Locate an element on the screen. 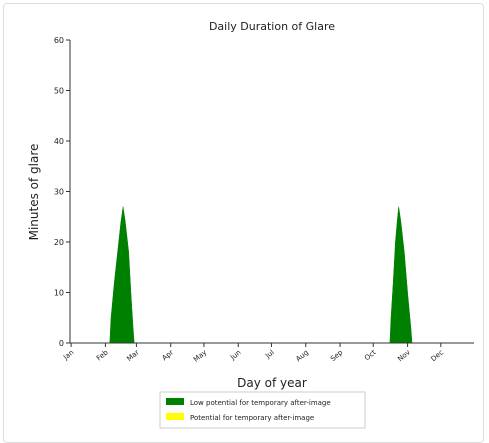 Image resolution: width=489 pixels, height=443 pixels. x-tick-label: Nov is located at coordinates (404, 355).